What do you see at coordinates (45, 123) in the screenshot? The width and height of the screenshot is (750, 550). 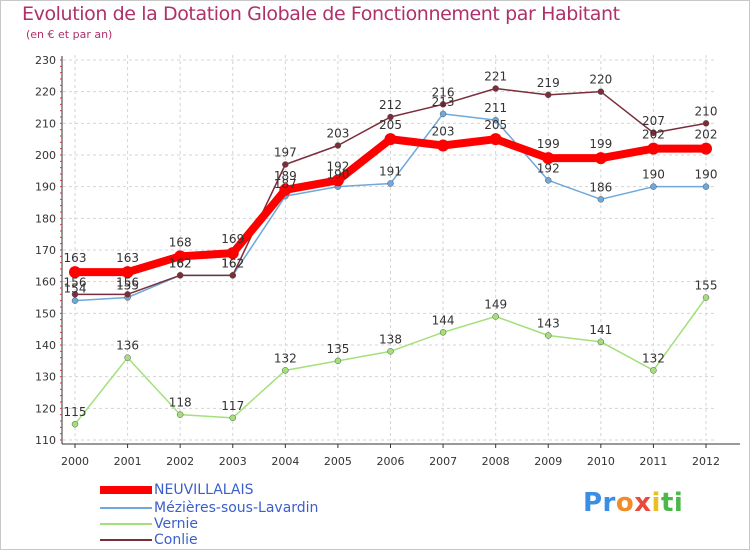 I see `y-tick-label: 210` at bounding box center [45, 123].